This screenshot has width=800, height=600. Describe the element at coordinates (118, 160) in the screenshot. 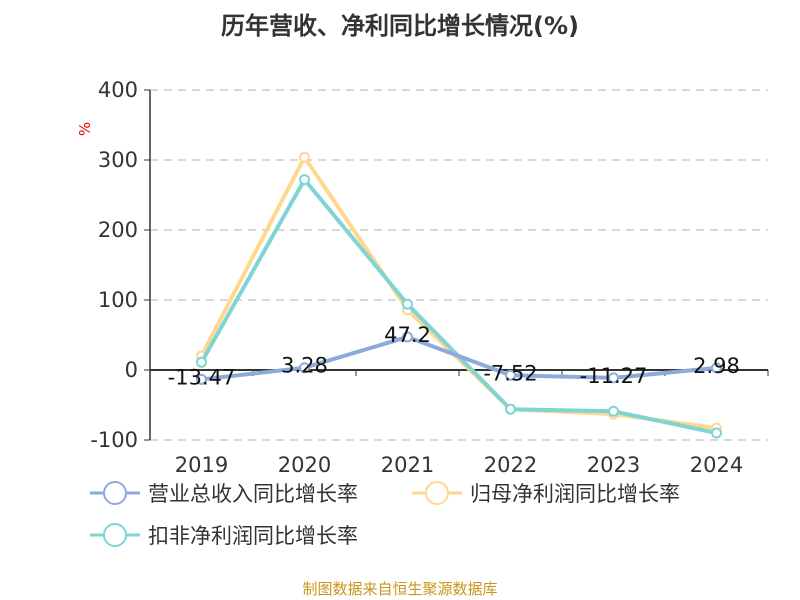

I see `y-tick-label: 300` at that location.